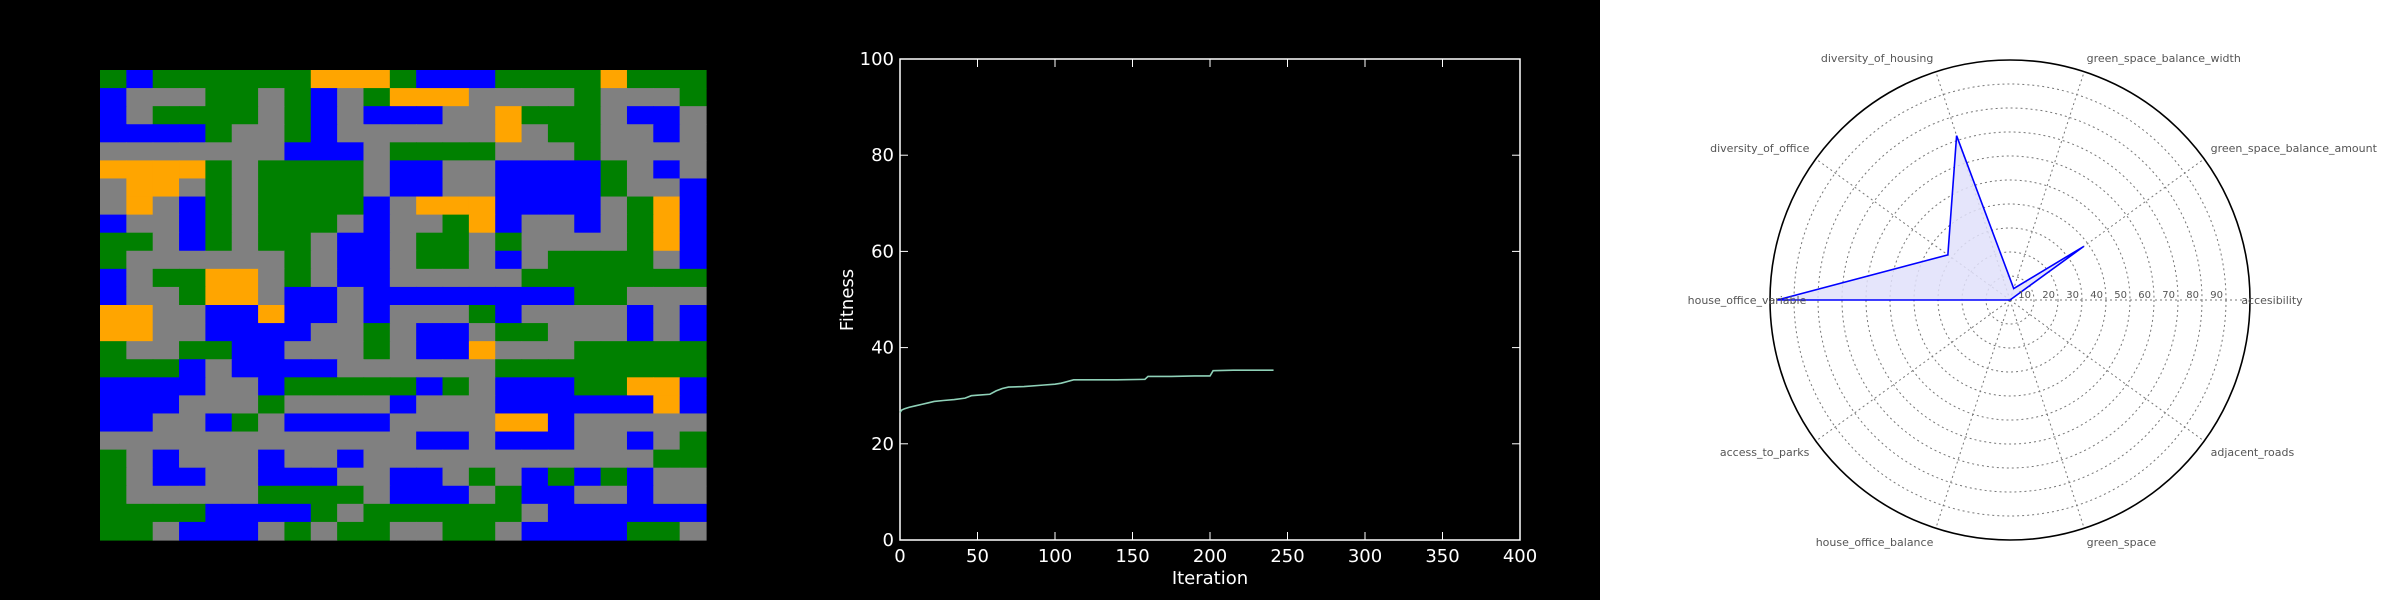 The width and height of the screenshot is (2400, 600). Describe the element at coordinates (1877, 58) in the screenshot. I see `radar-axis-label: diversity_of_housing` at that location.